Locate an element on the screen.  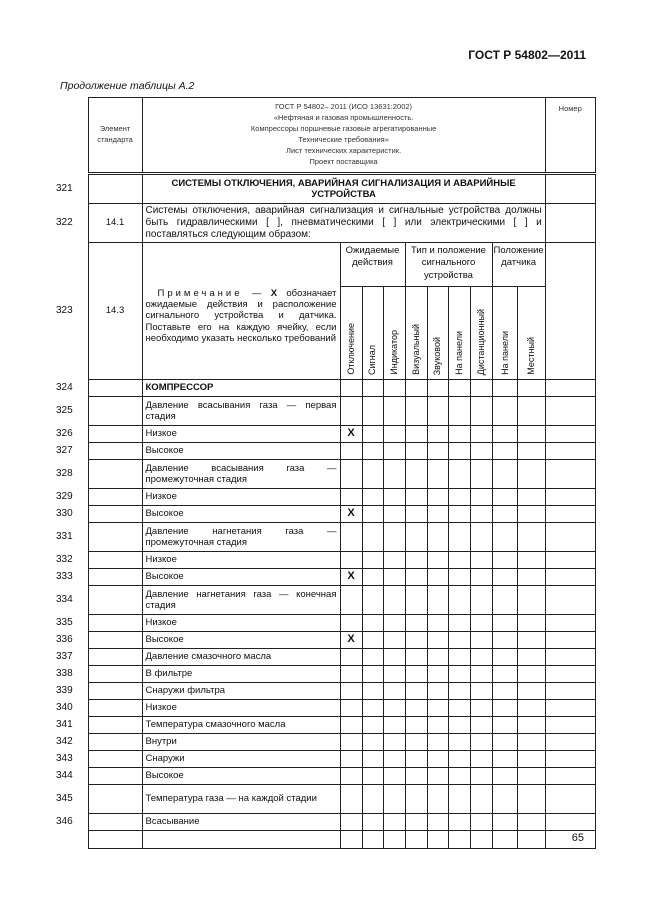
mark-cell-shutdown: X is located at coordinates (351, 640).